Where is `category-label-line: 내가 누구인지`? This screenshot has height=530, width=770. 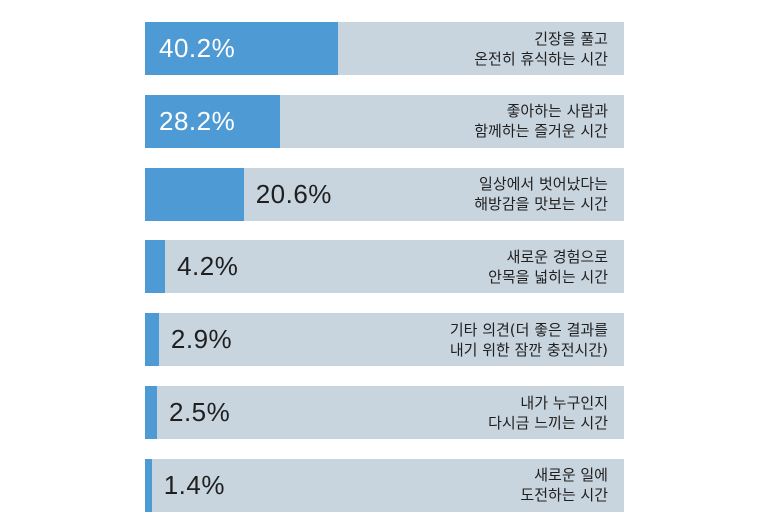 category-label-line: 내가 누구인지 is located at coordinates (564, 402).